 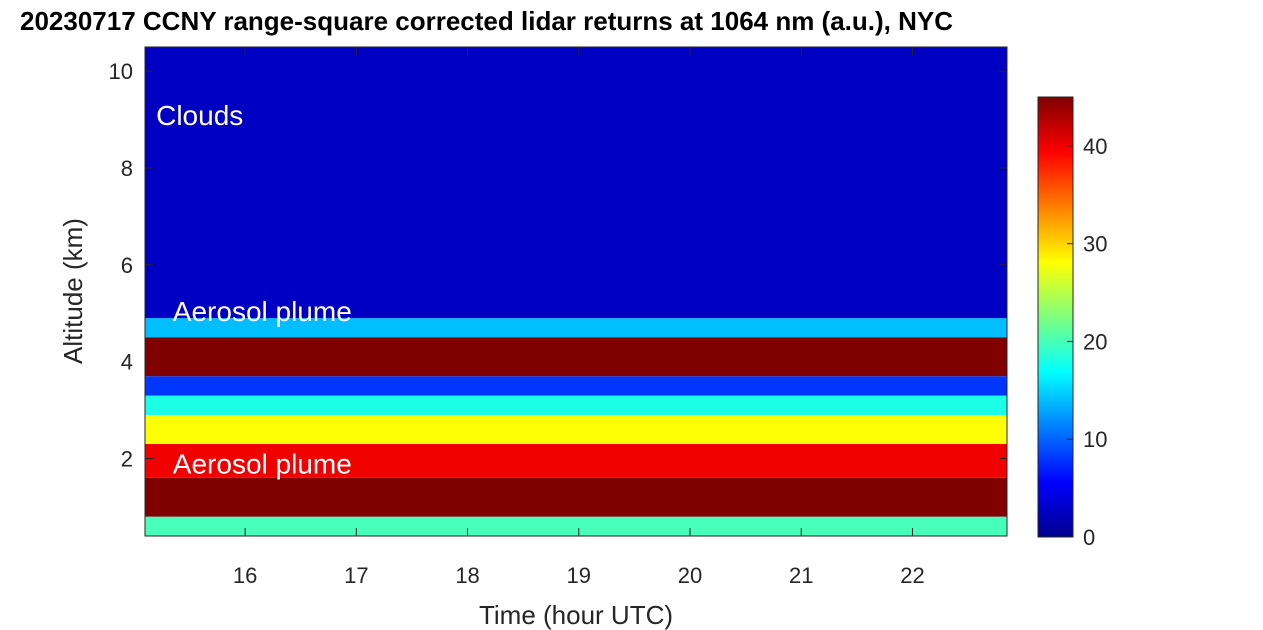 What do you see at coordinates (1055, 317) in the screenshot?
I see `colorbar` at bounding box center [1055, 317].